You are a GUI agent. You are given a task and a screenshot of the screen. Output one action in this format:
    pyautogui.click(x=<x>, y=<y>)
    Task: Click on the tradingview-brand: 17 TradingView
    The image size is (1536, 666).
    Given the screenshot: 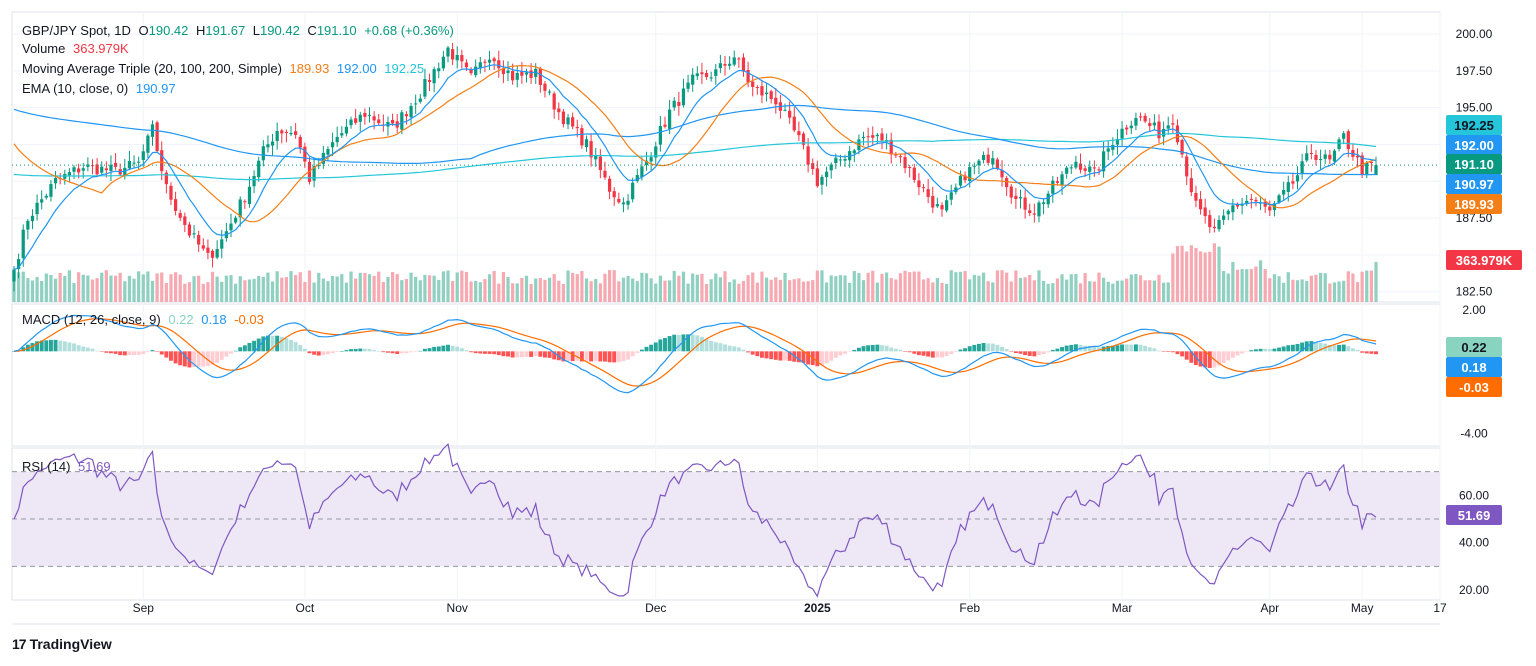 What is the action you would take?
    pyautogui.click(x=62, y=644)
    